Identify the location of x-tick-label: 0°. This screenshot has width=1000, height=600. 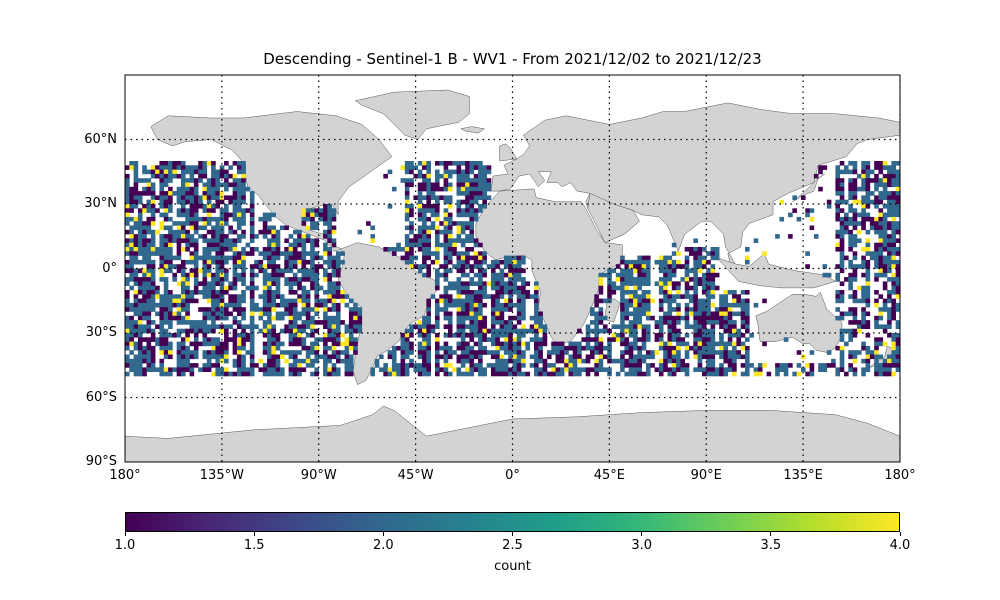
(512, 475).